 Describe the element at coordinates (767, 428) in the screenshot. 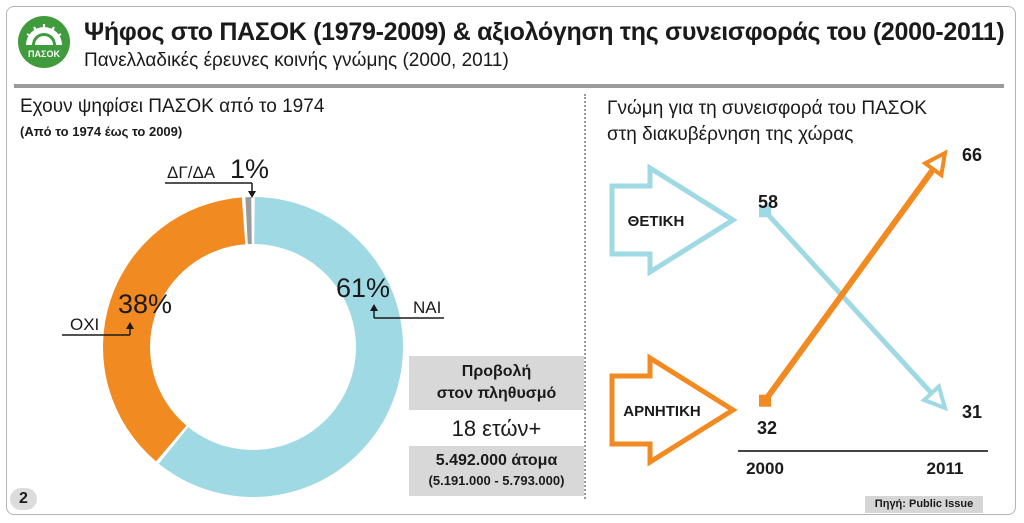

I see `value-label-negative-2000: 32` at that location.